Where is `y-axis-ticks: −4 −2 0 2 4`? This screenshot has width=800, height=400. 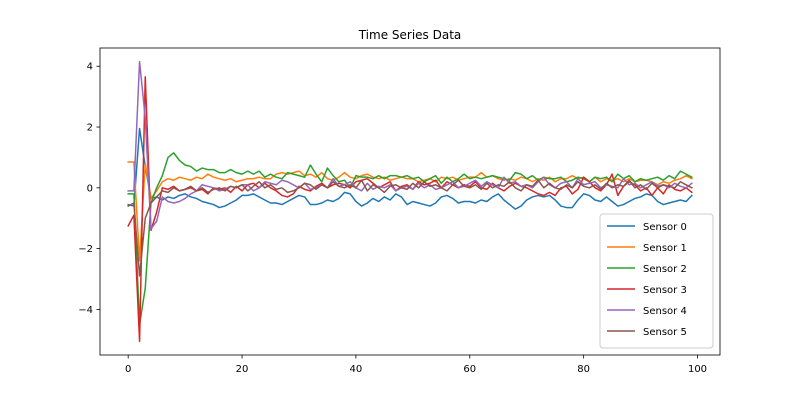
y-axis-ticks: −4 −2 0 2 4 is located at coordinates (89, 189).